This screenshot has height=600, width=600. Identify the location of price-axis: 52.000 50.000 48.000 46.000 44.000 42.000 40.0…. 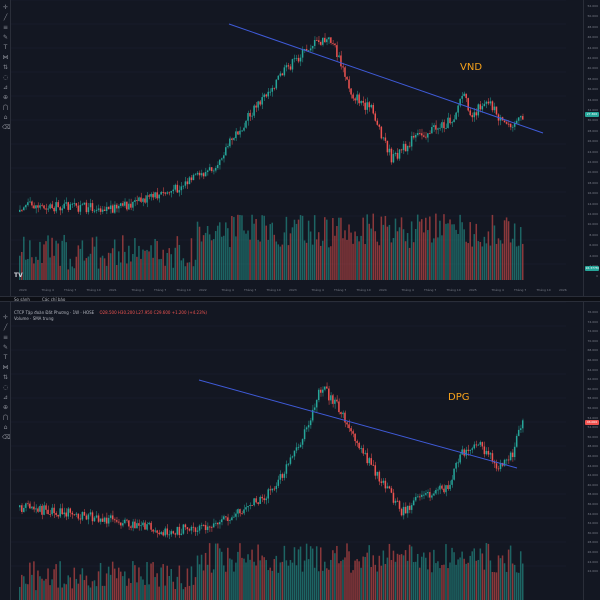
(591, 148).